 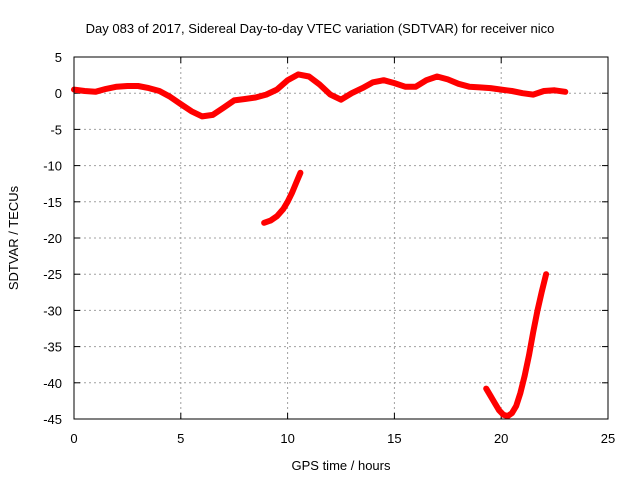 I want to click on y-tick-label: -20, so click(x=52, y=238).